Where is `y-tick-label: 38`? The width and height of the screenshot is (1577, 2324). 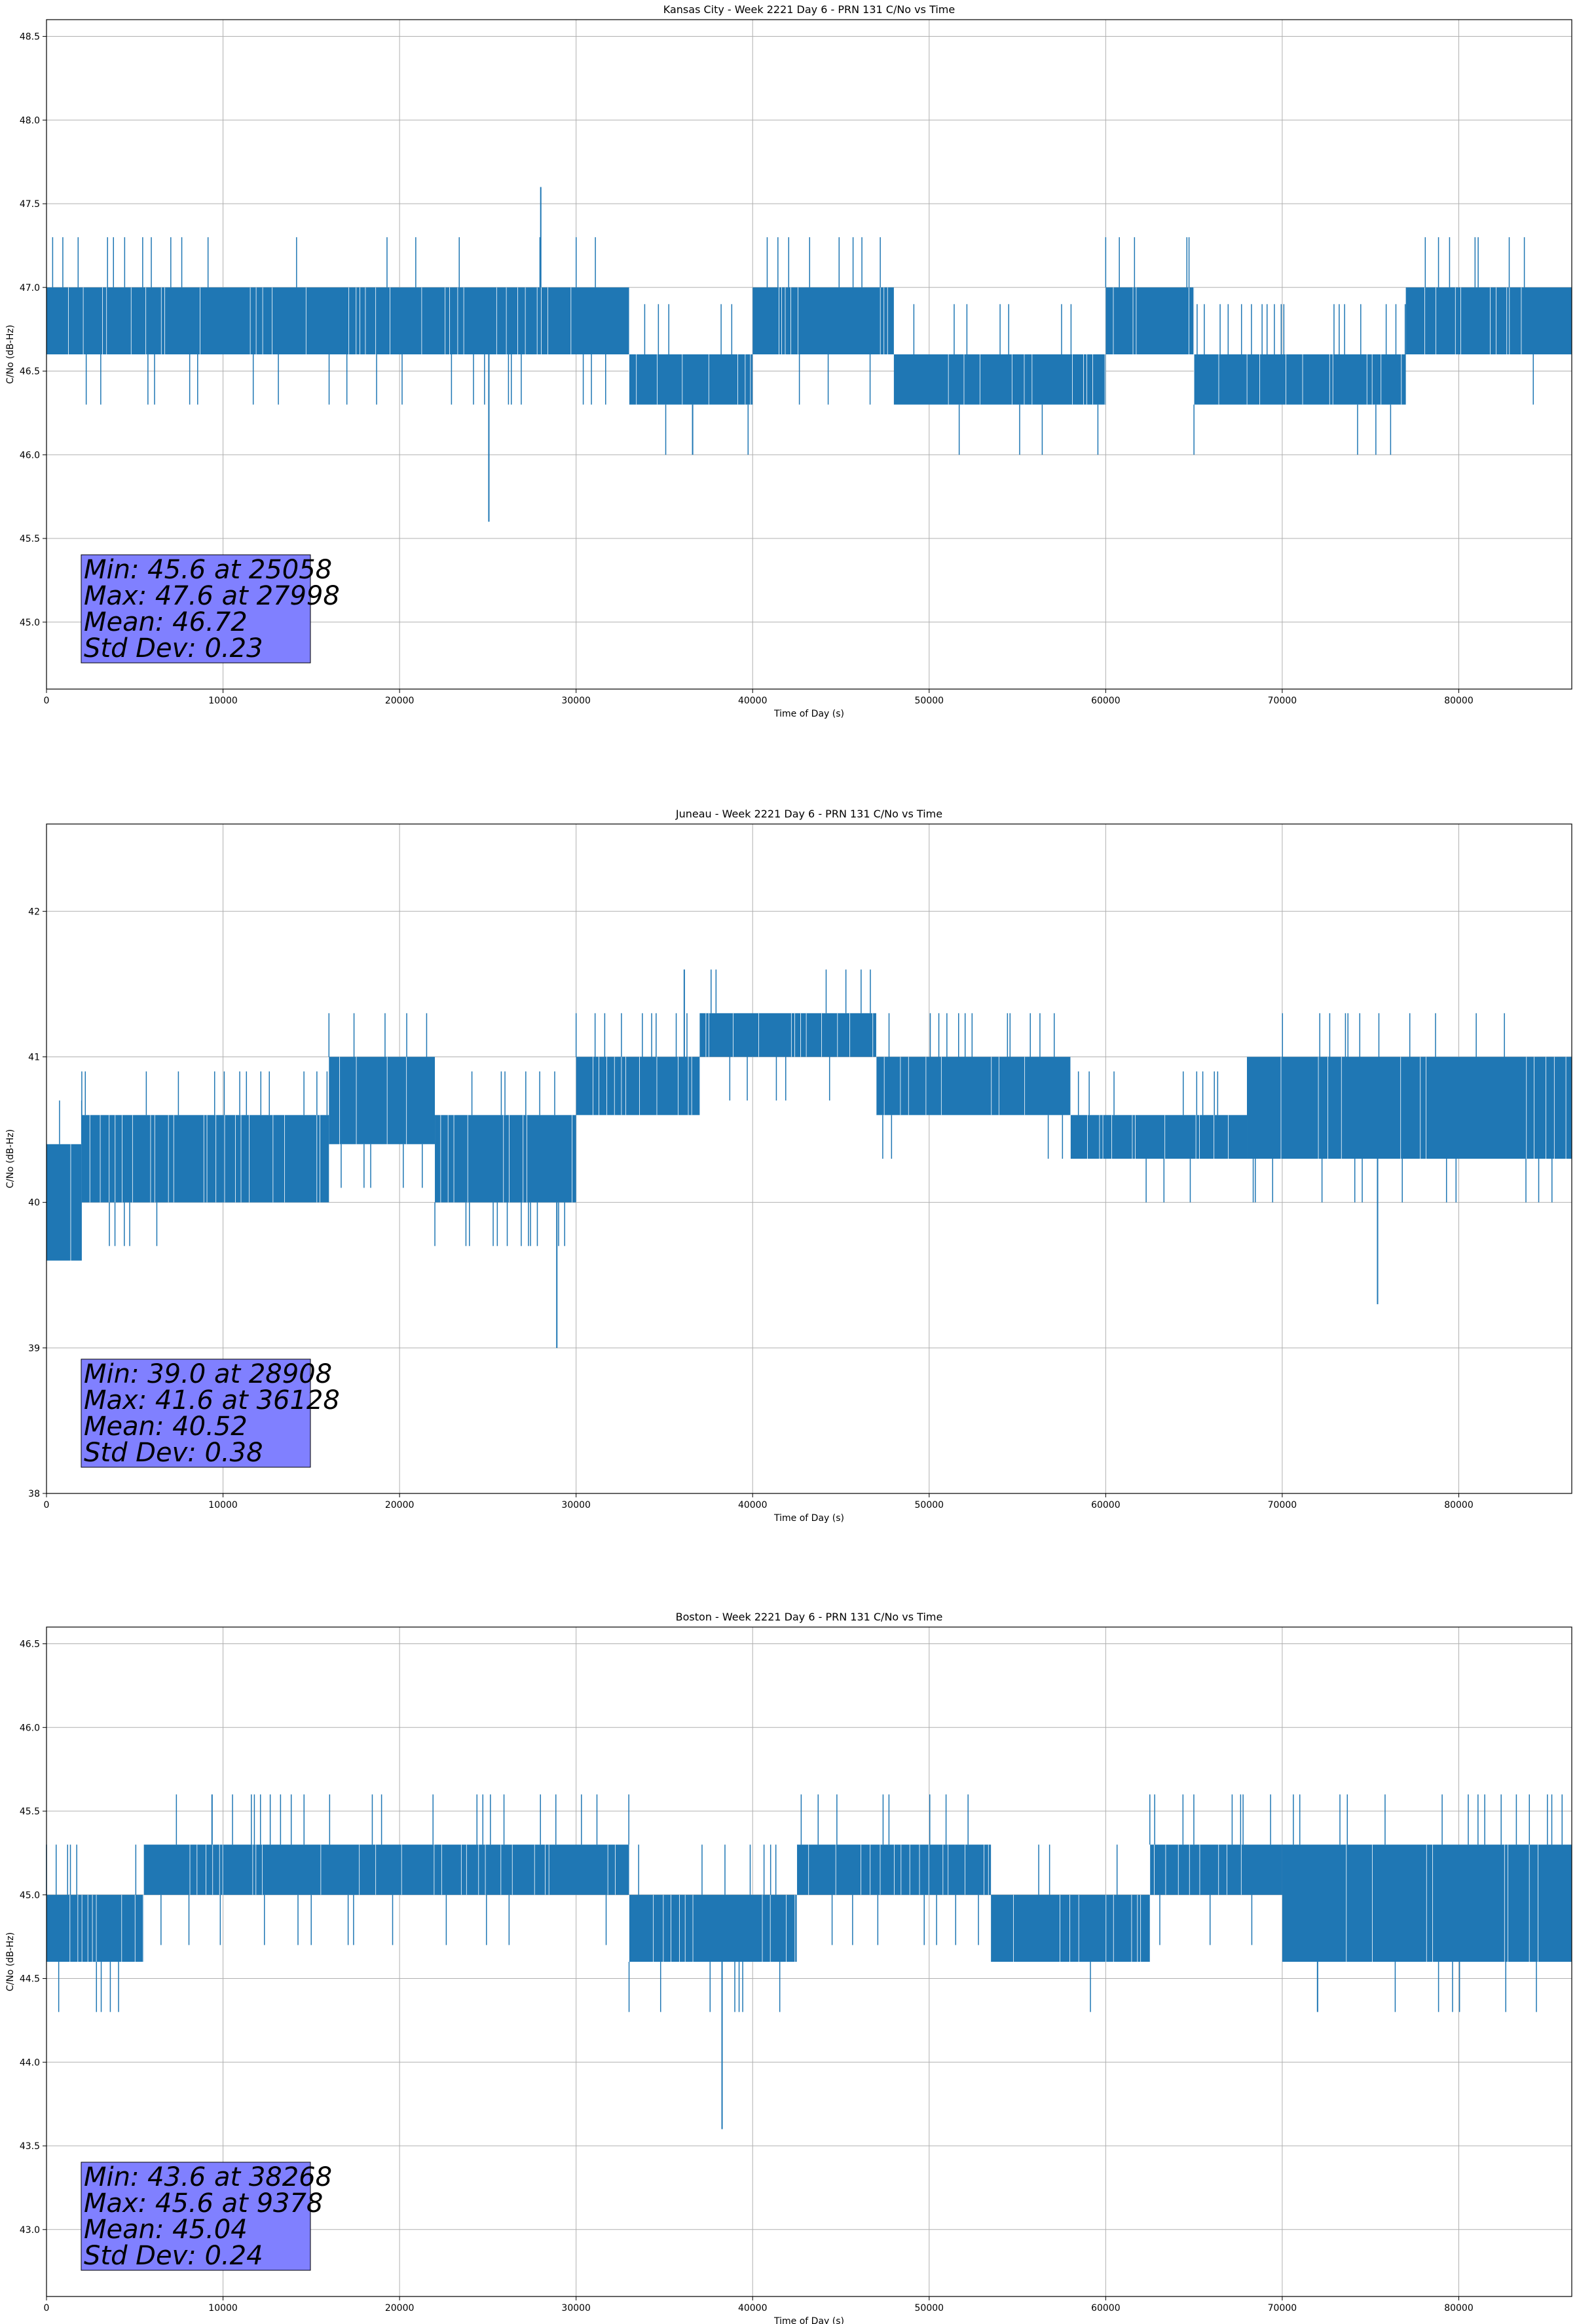 y-tick-label: 38 is located at coordinates (34, 1494).